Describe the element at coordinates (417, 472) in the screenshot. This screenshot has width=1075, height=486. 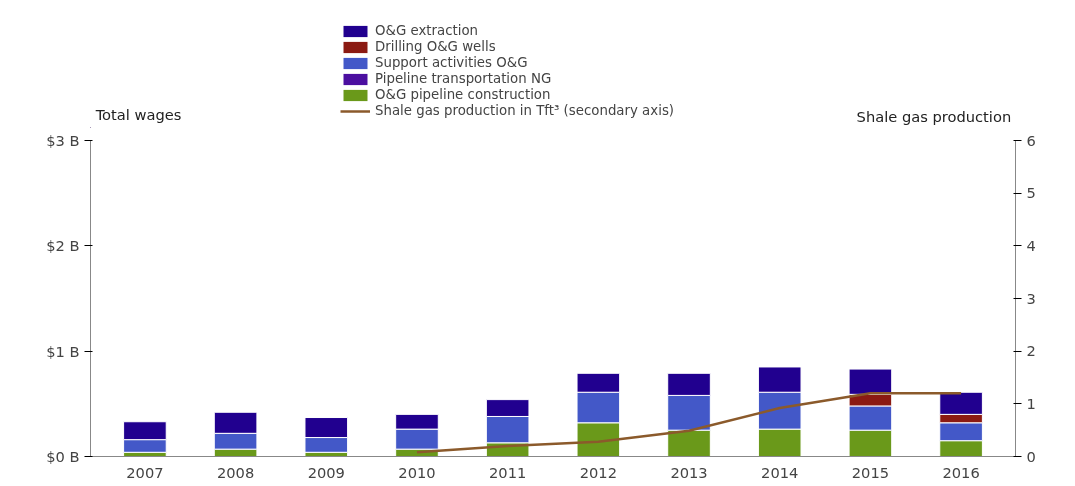
I see `x-tick-label: 2010` at that location.